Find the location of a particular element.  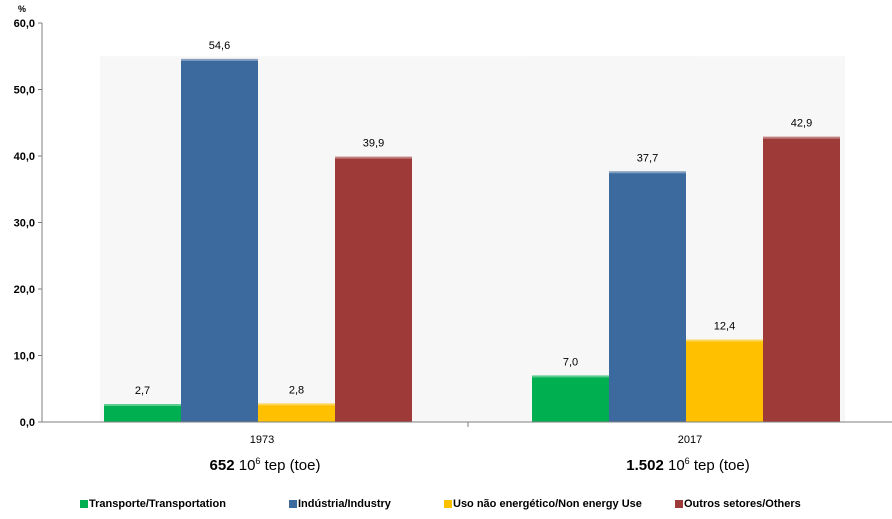

legend-label-others: Outros setores/Others is located at coordinates (742, 504).